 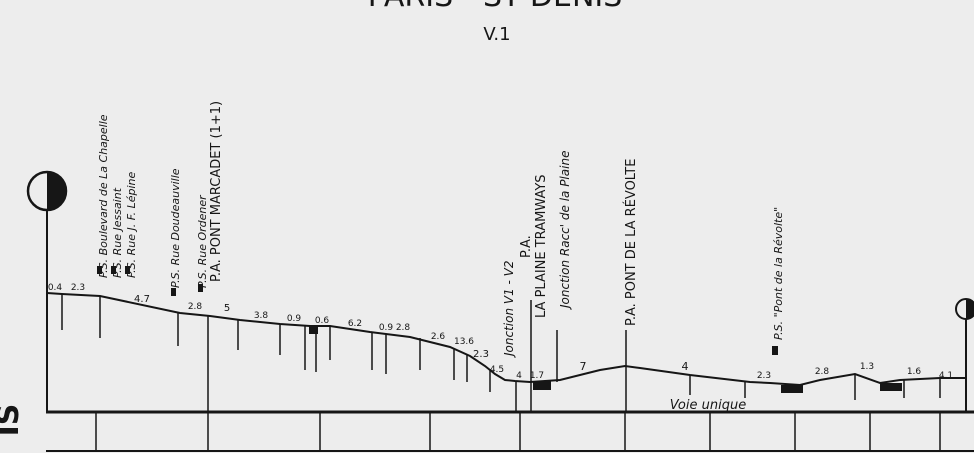 What do you see at coordinates (964, 355) in the screenshot?
I see `station-end-icon` at bounding box center [964, 355].